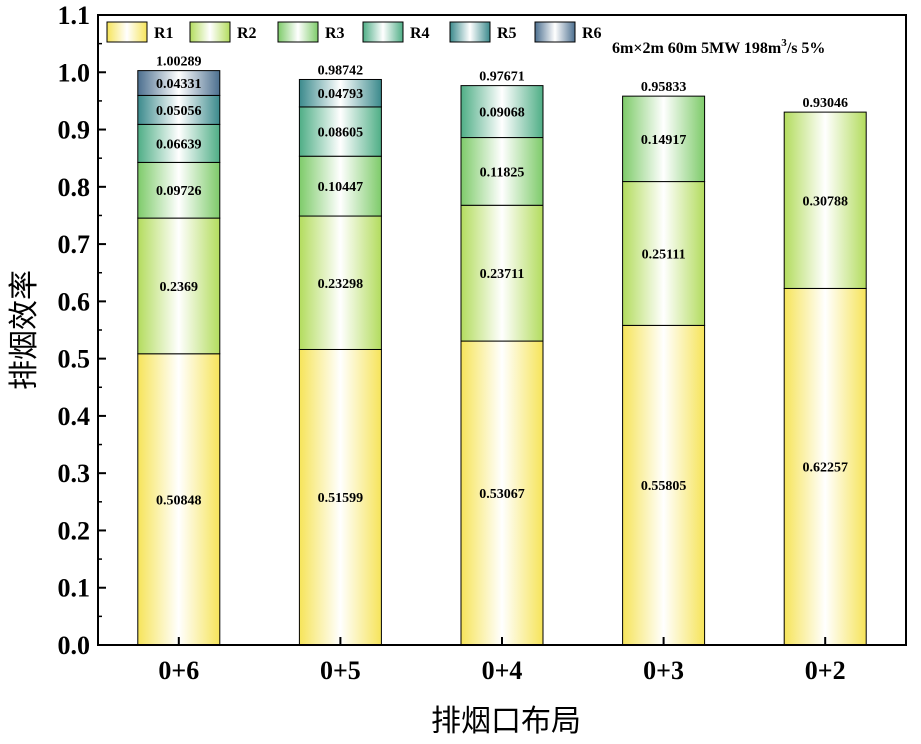 This screenshot has width=921, height=744. Describe the element at coordinates (340, 670) in the screenshot. I see `x-tick-label: 0+5` at that location.